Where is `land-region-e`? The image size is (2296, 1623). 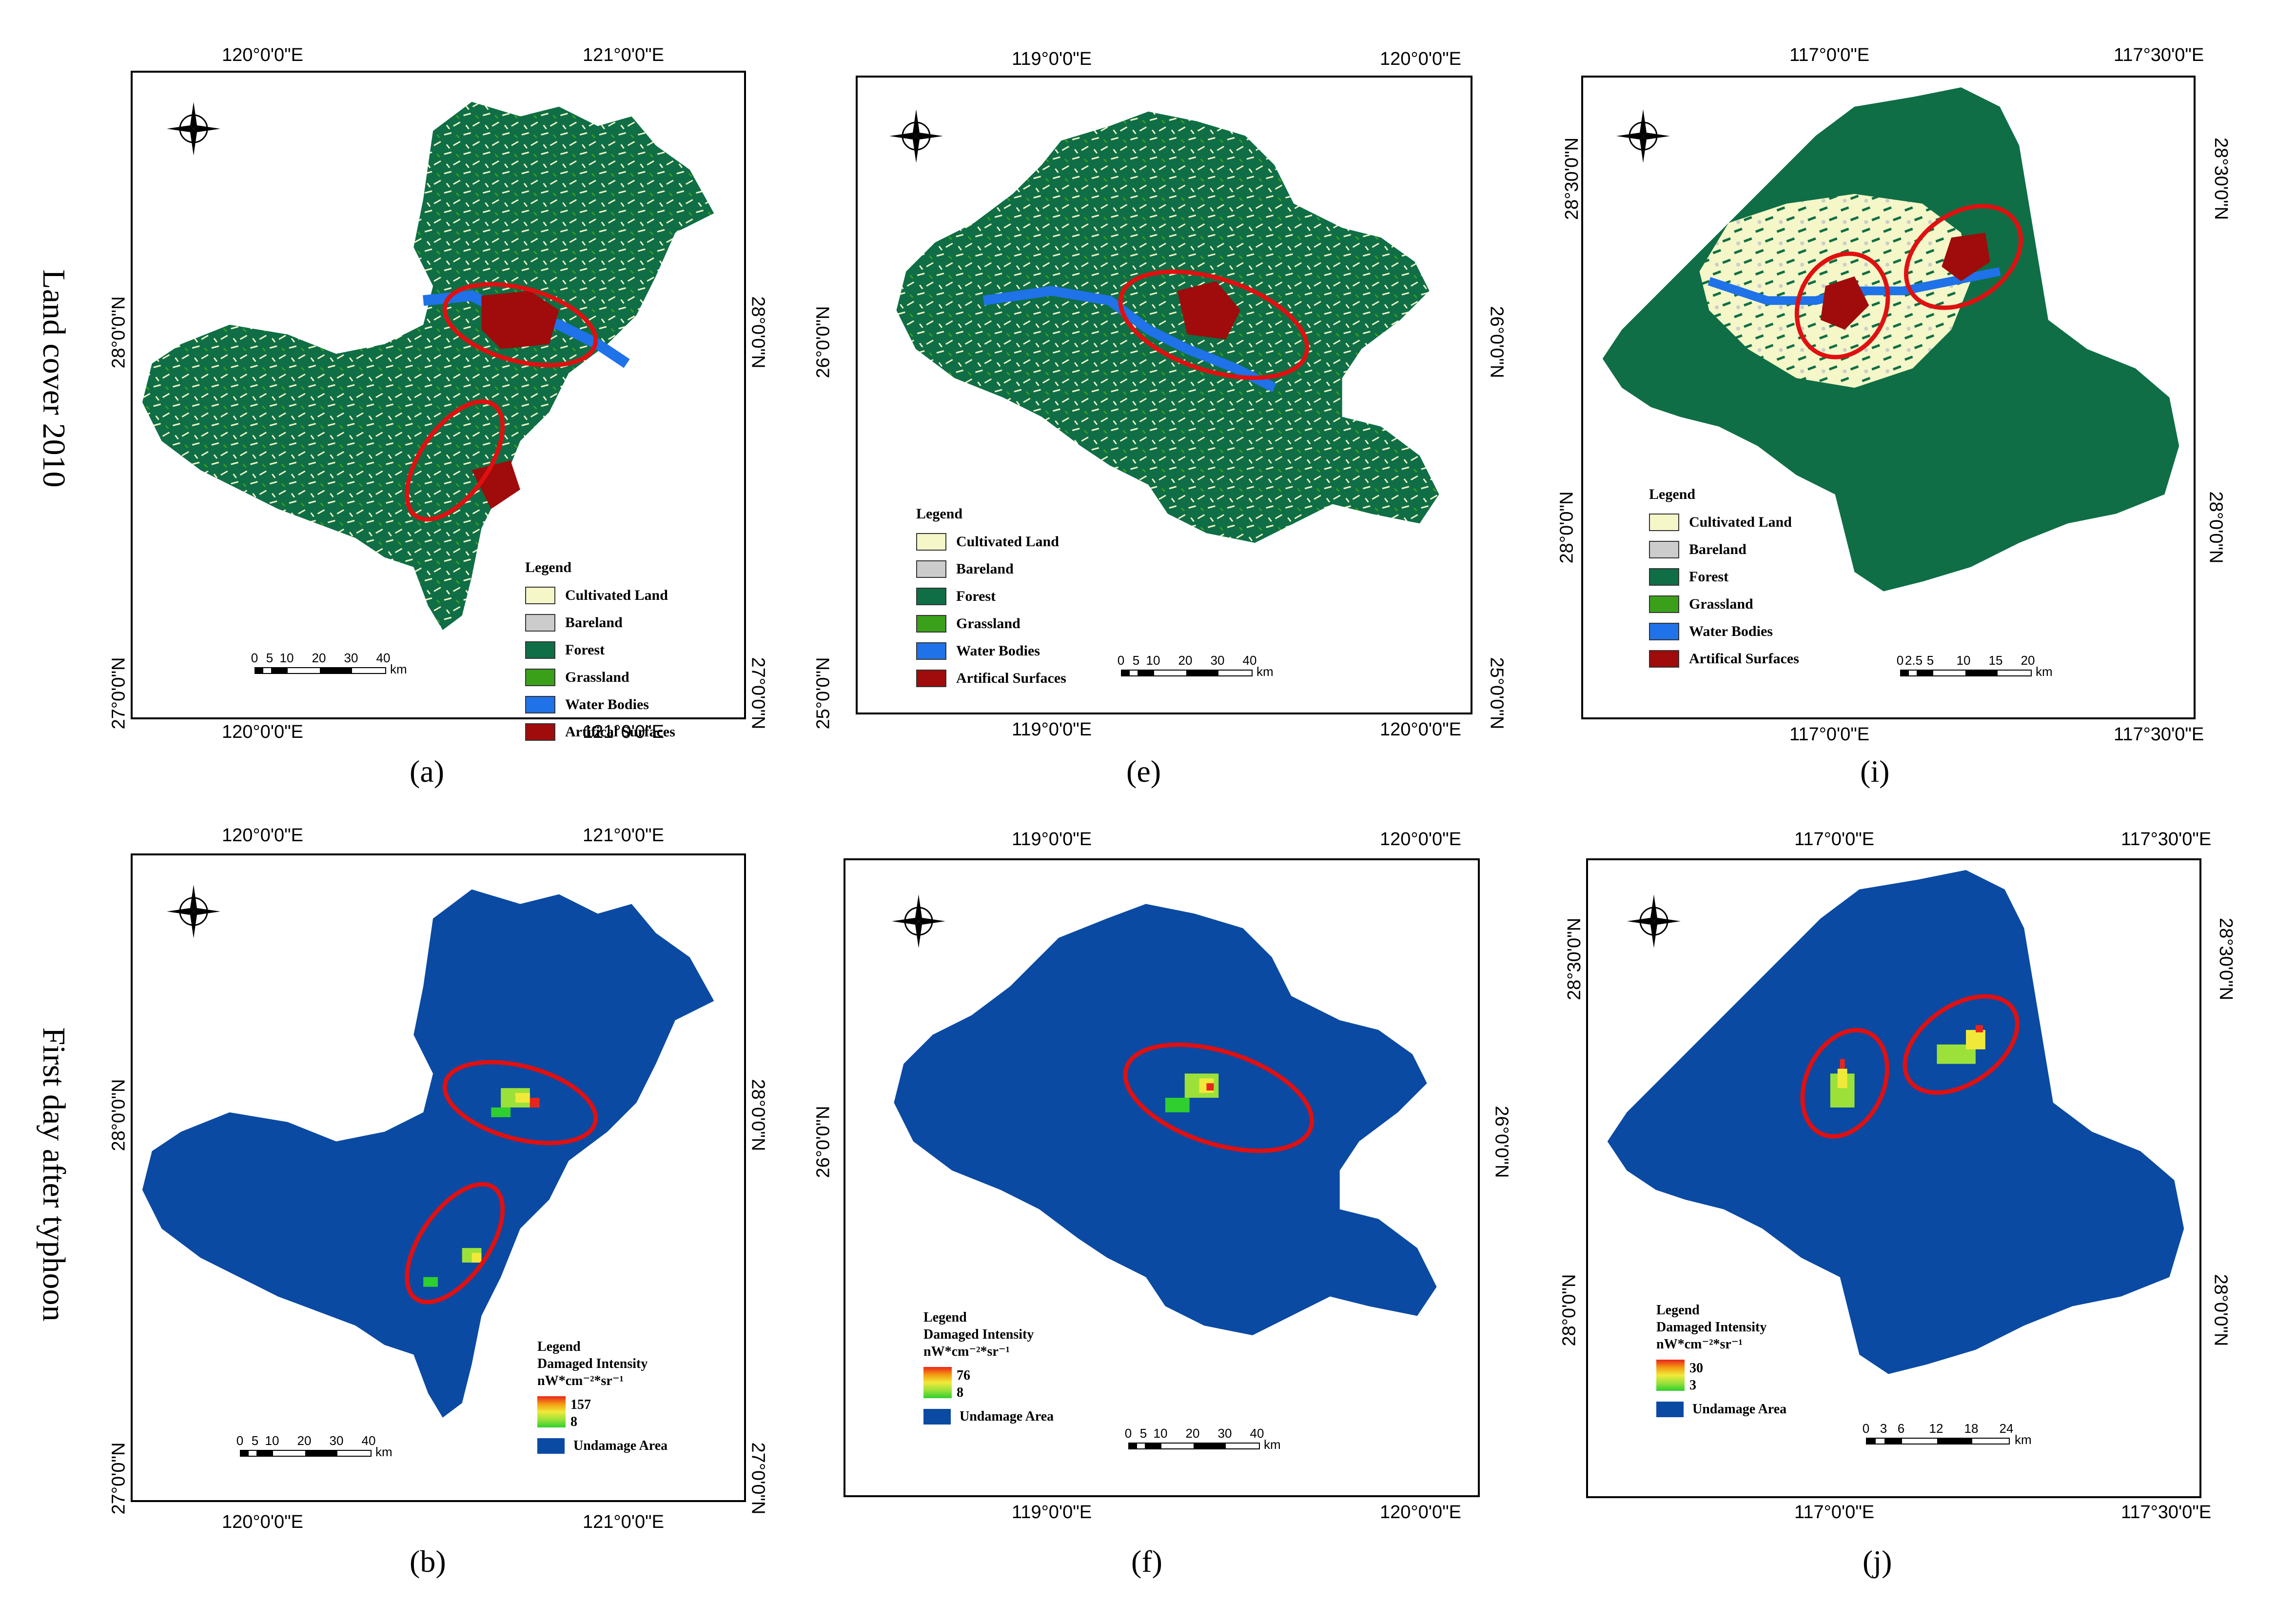 land-region-e is located at coordinates (1168, 327).